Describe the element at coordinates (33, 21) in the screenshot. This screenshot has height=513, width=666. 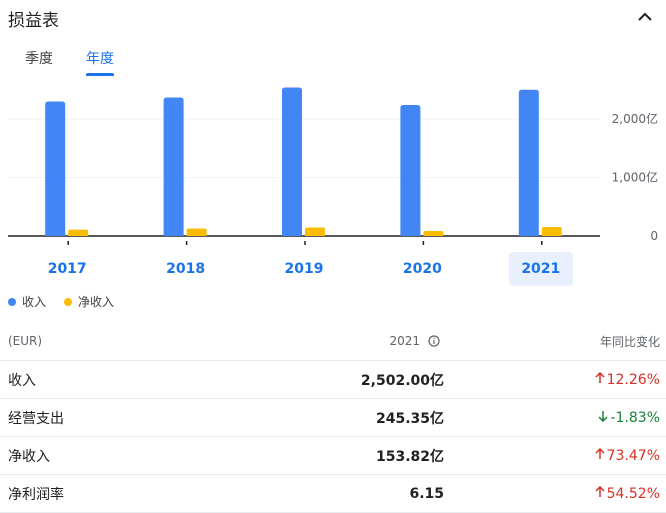
I see `section-title: 损益表` at that location.